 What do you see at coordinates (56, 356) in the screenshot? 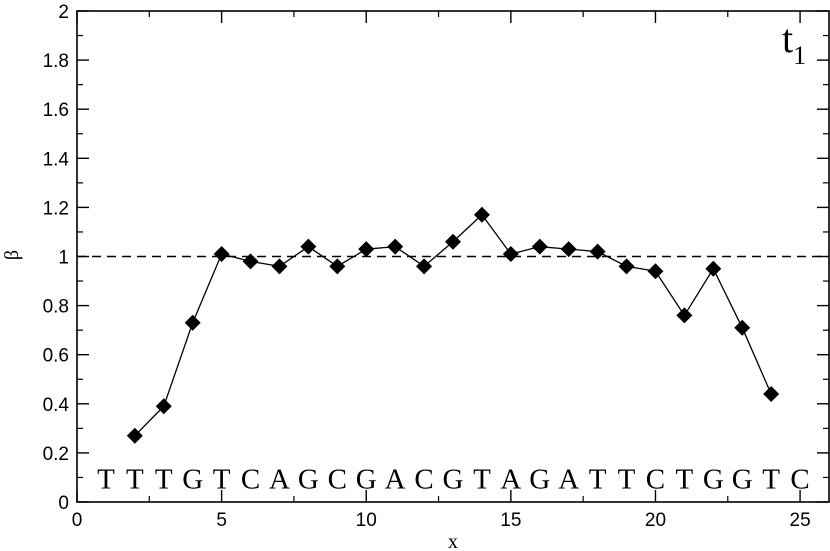
I see `y-tick-label: 0.6` at bounding box center [56, 356].